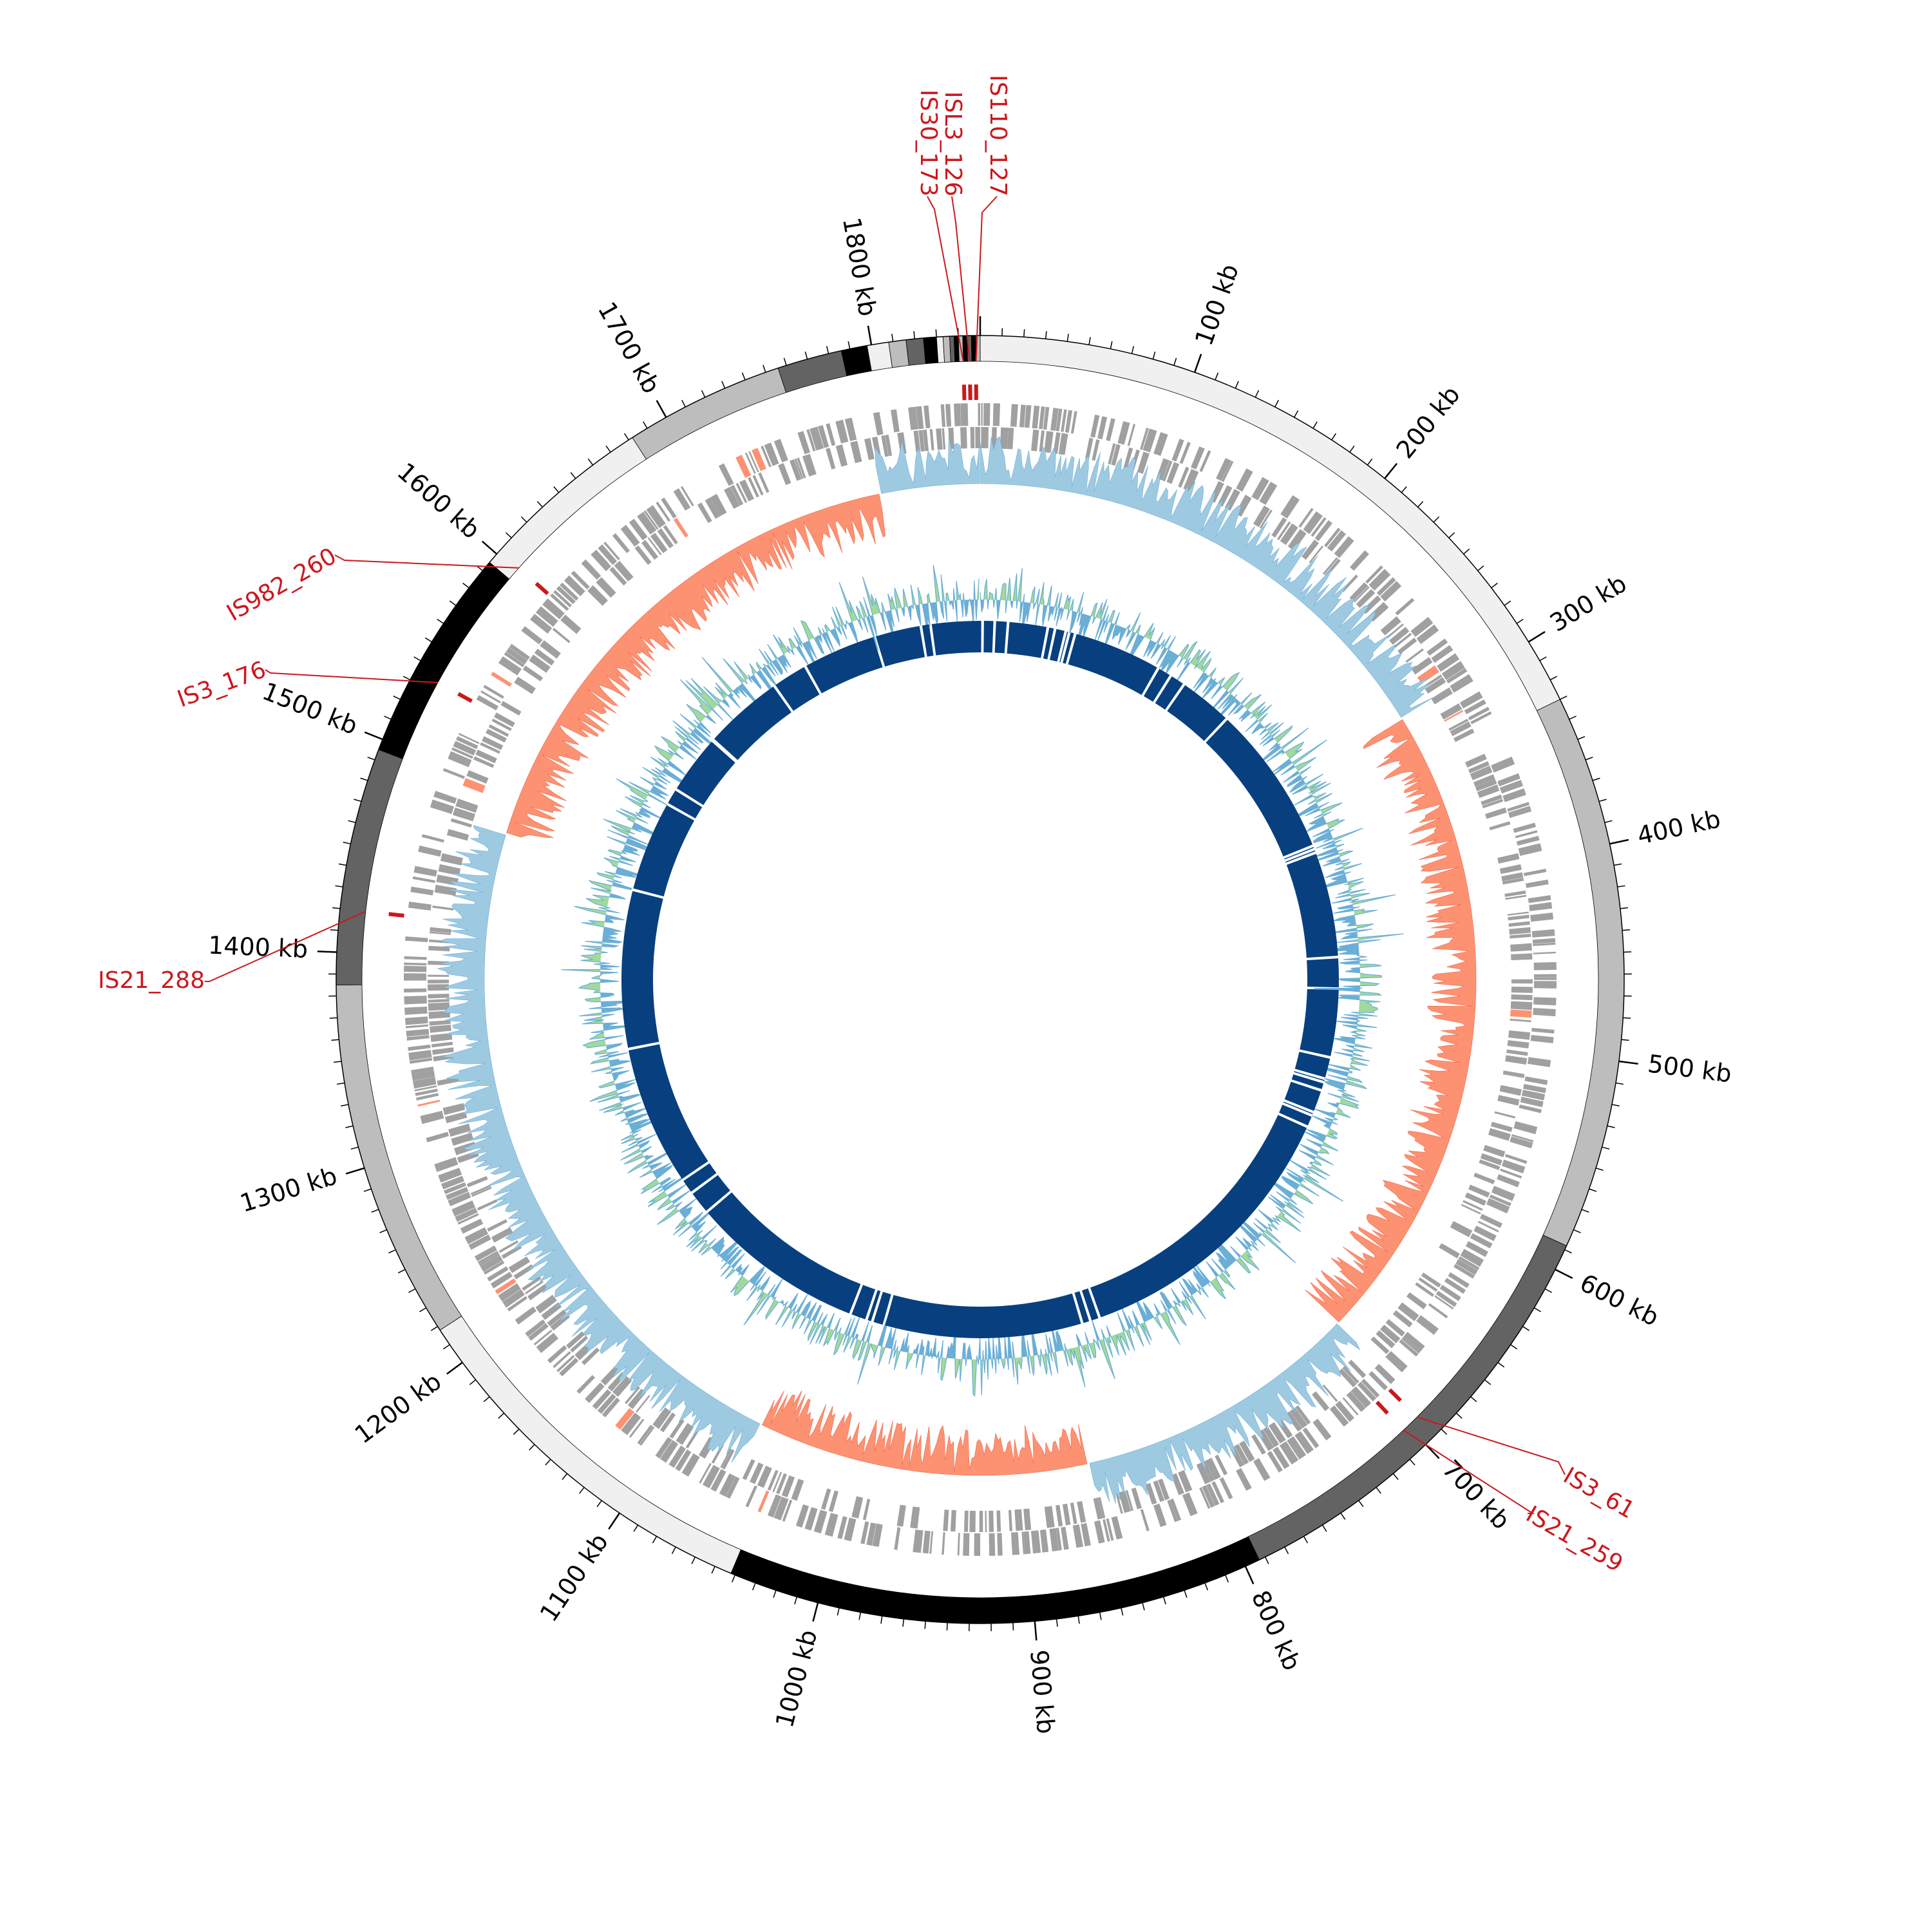 The width and height of the screenshot is (1932, 1932). Describe the element at coordinates (998, 135) in the screenshot. I see `is-element-label: IS110_127` at that location.